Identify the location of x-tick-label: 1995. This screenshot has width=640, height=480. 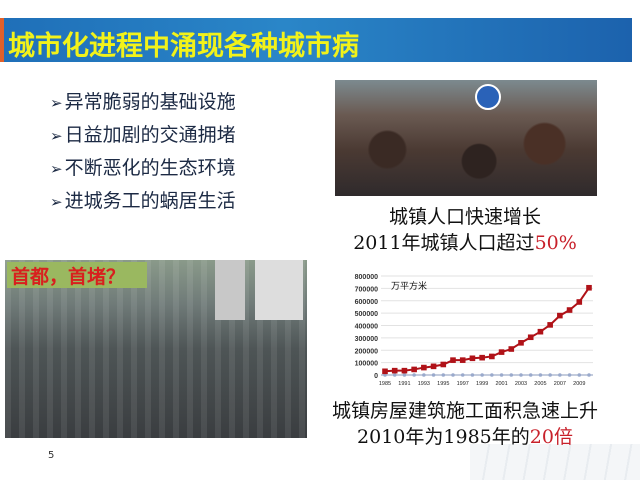
(443, 384).